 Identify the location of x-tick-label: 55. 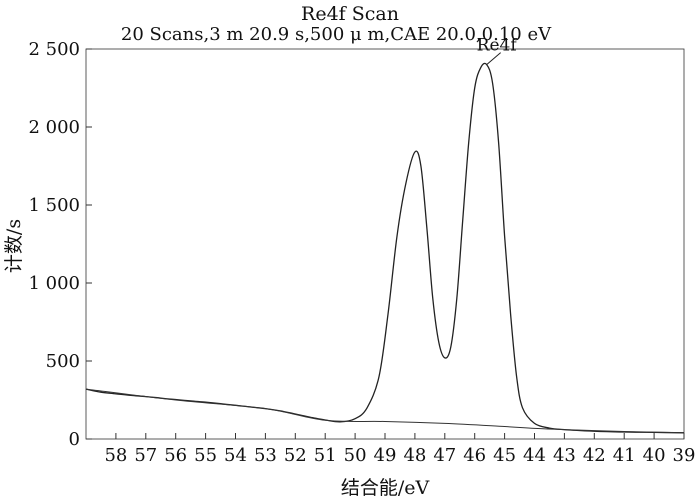
(205, 455).